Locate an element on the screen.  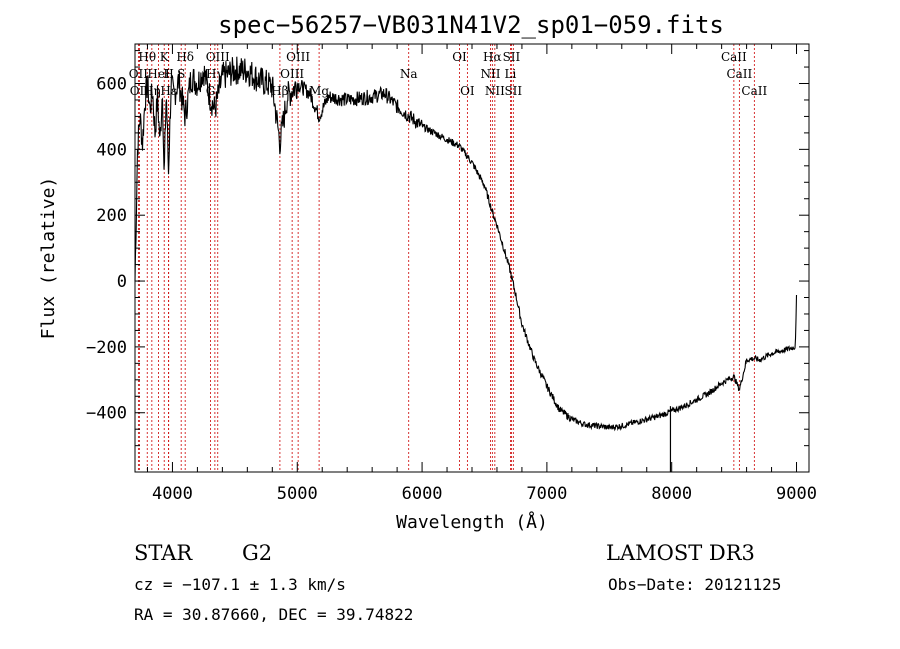
line-label: K is located at coordinates (165, 57).